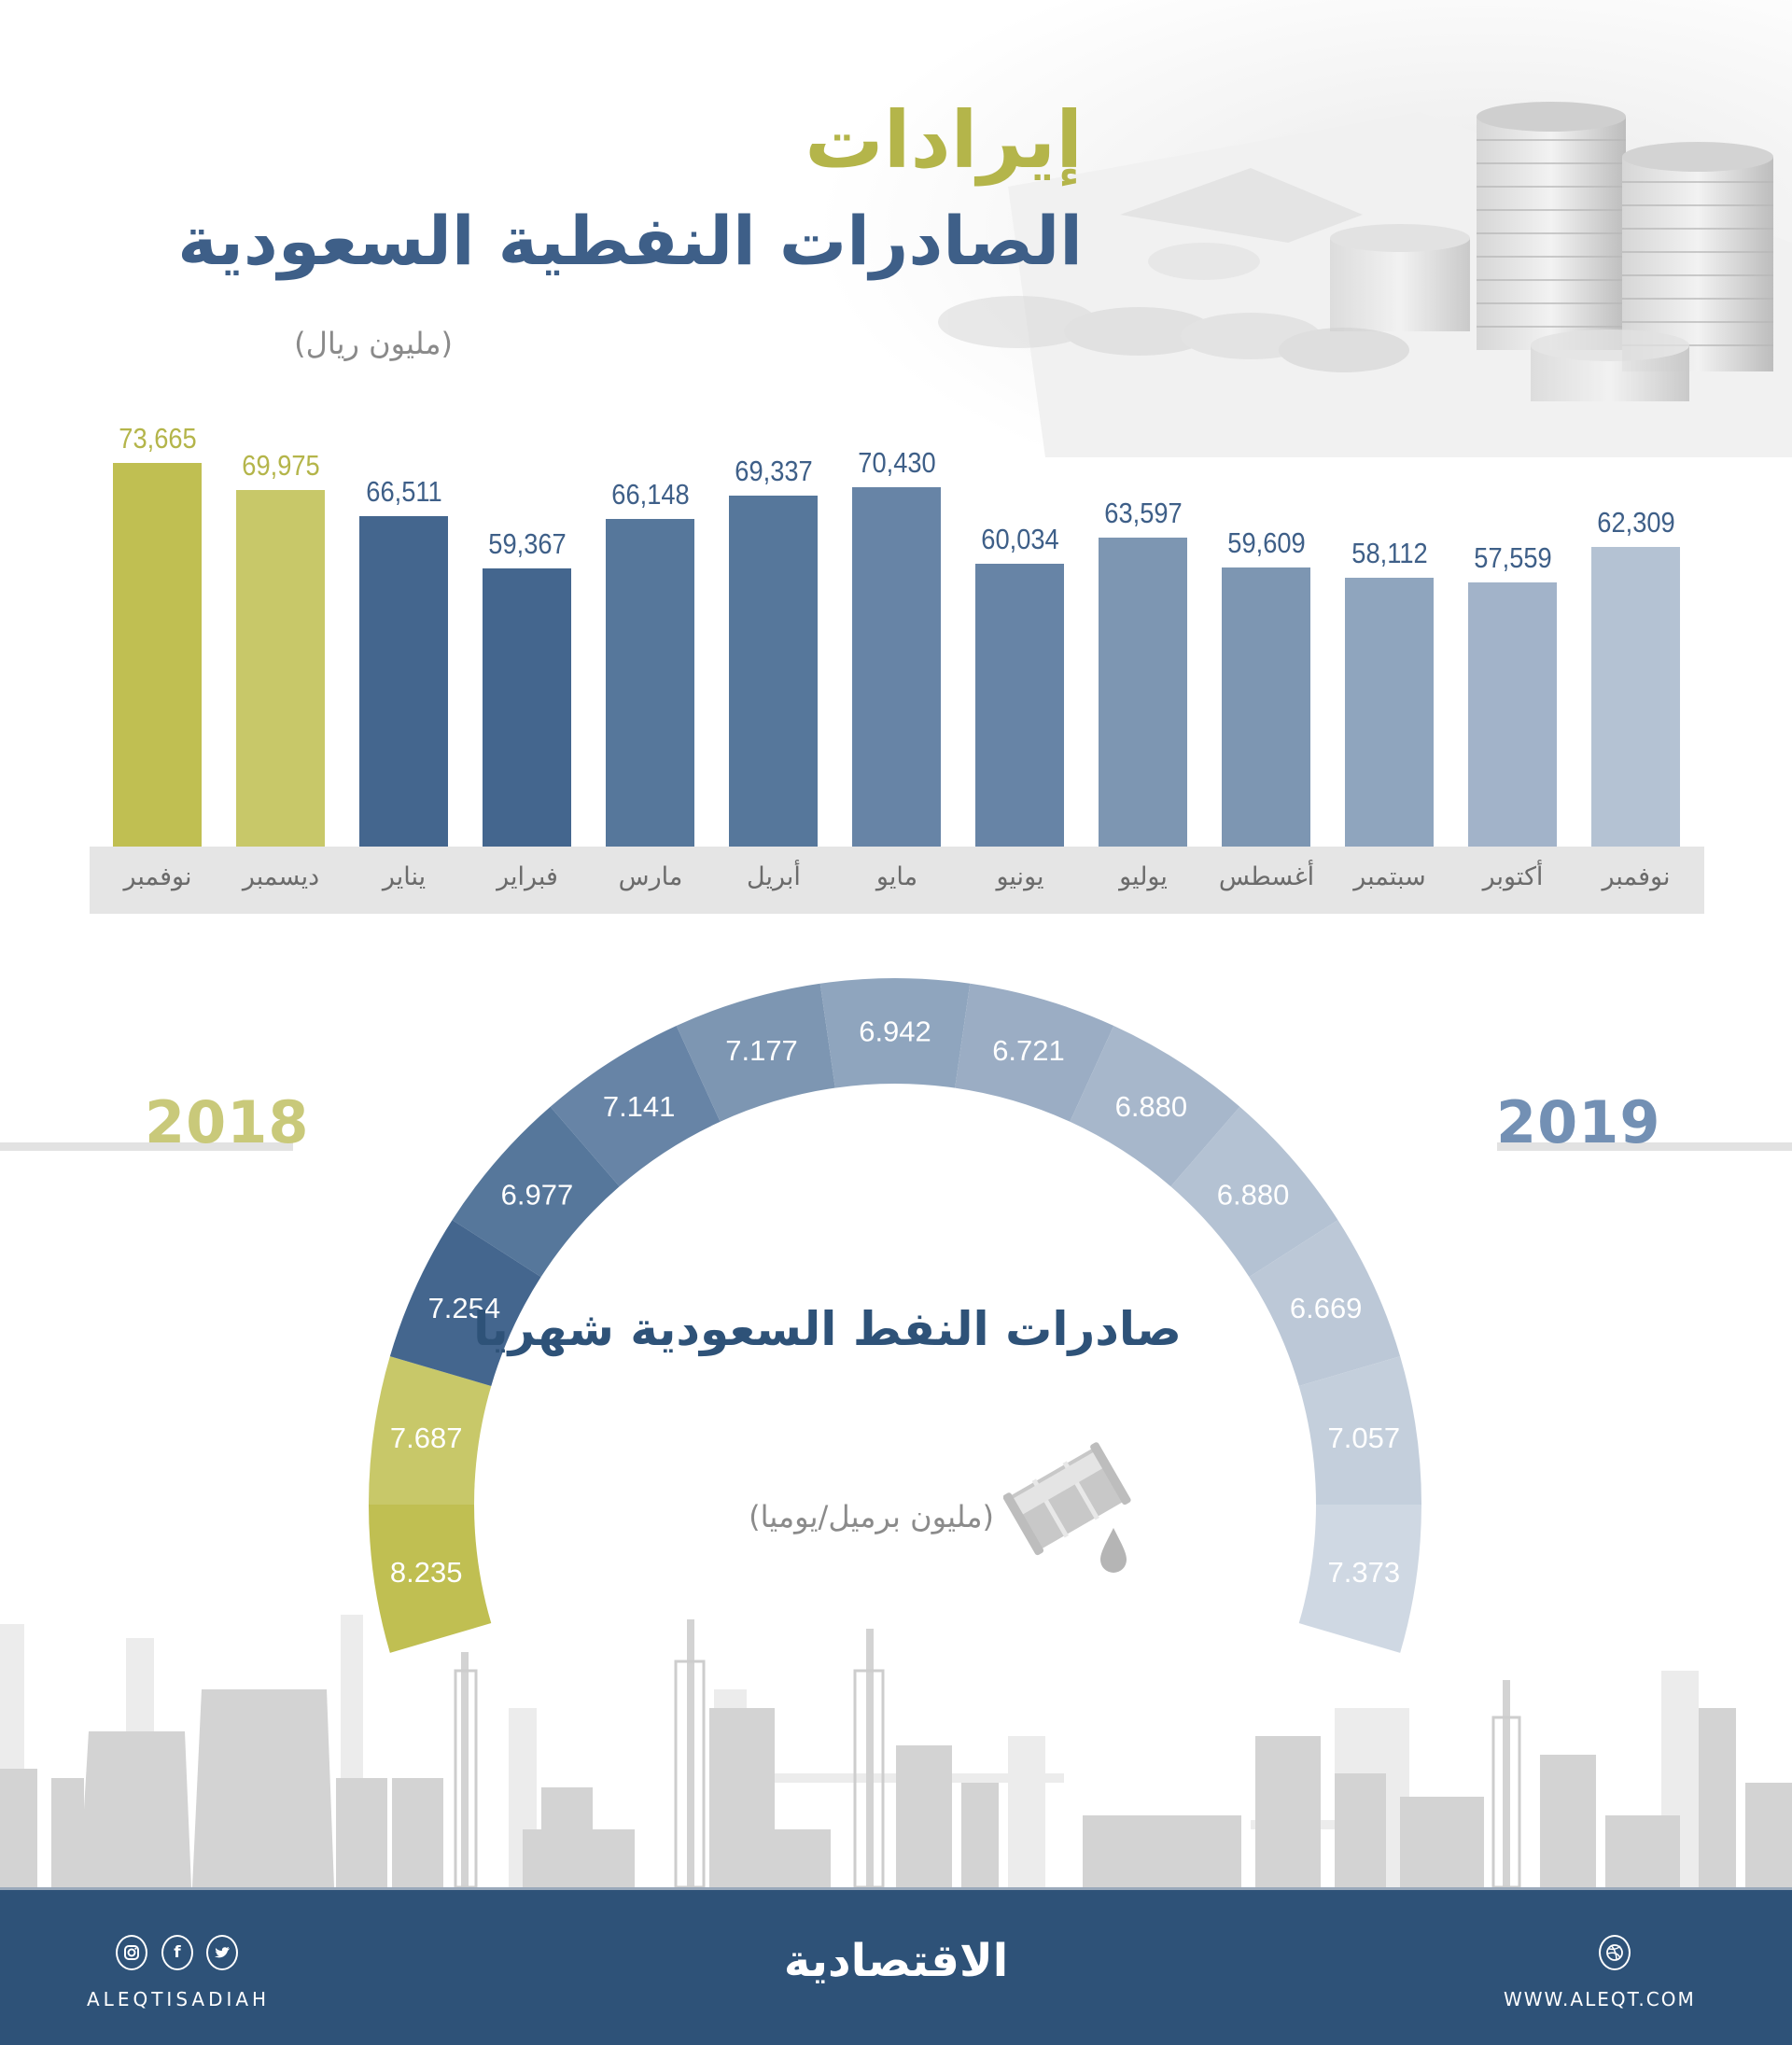  Describe the element at coordinates (227, 1122) in the screenshot. I see `year-label-2018: 2018` at that location.